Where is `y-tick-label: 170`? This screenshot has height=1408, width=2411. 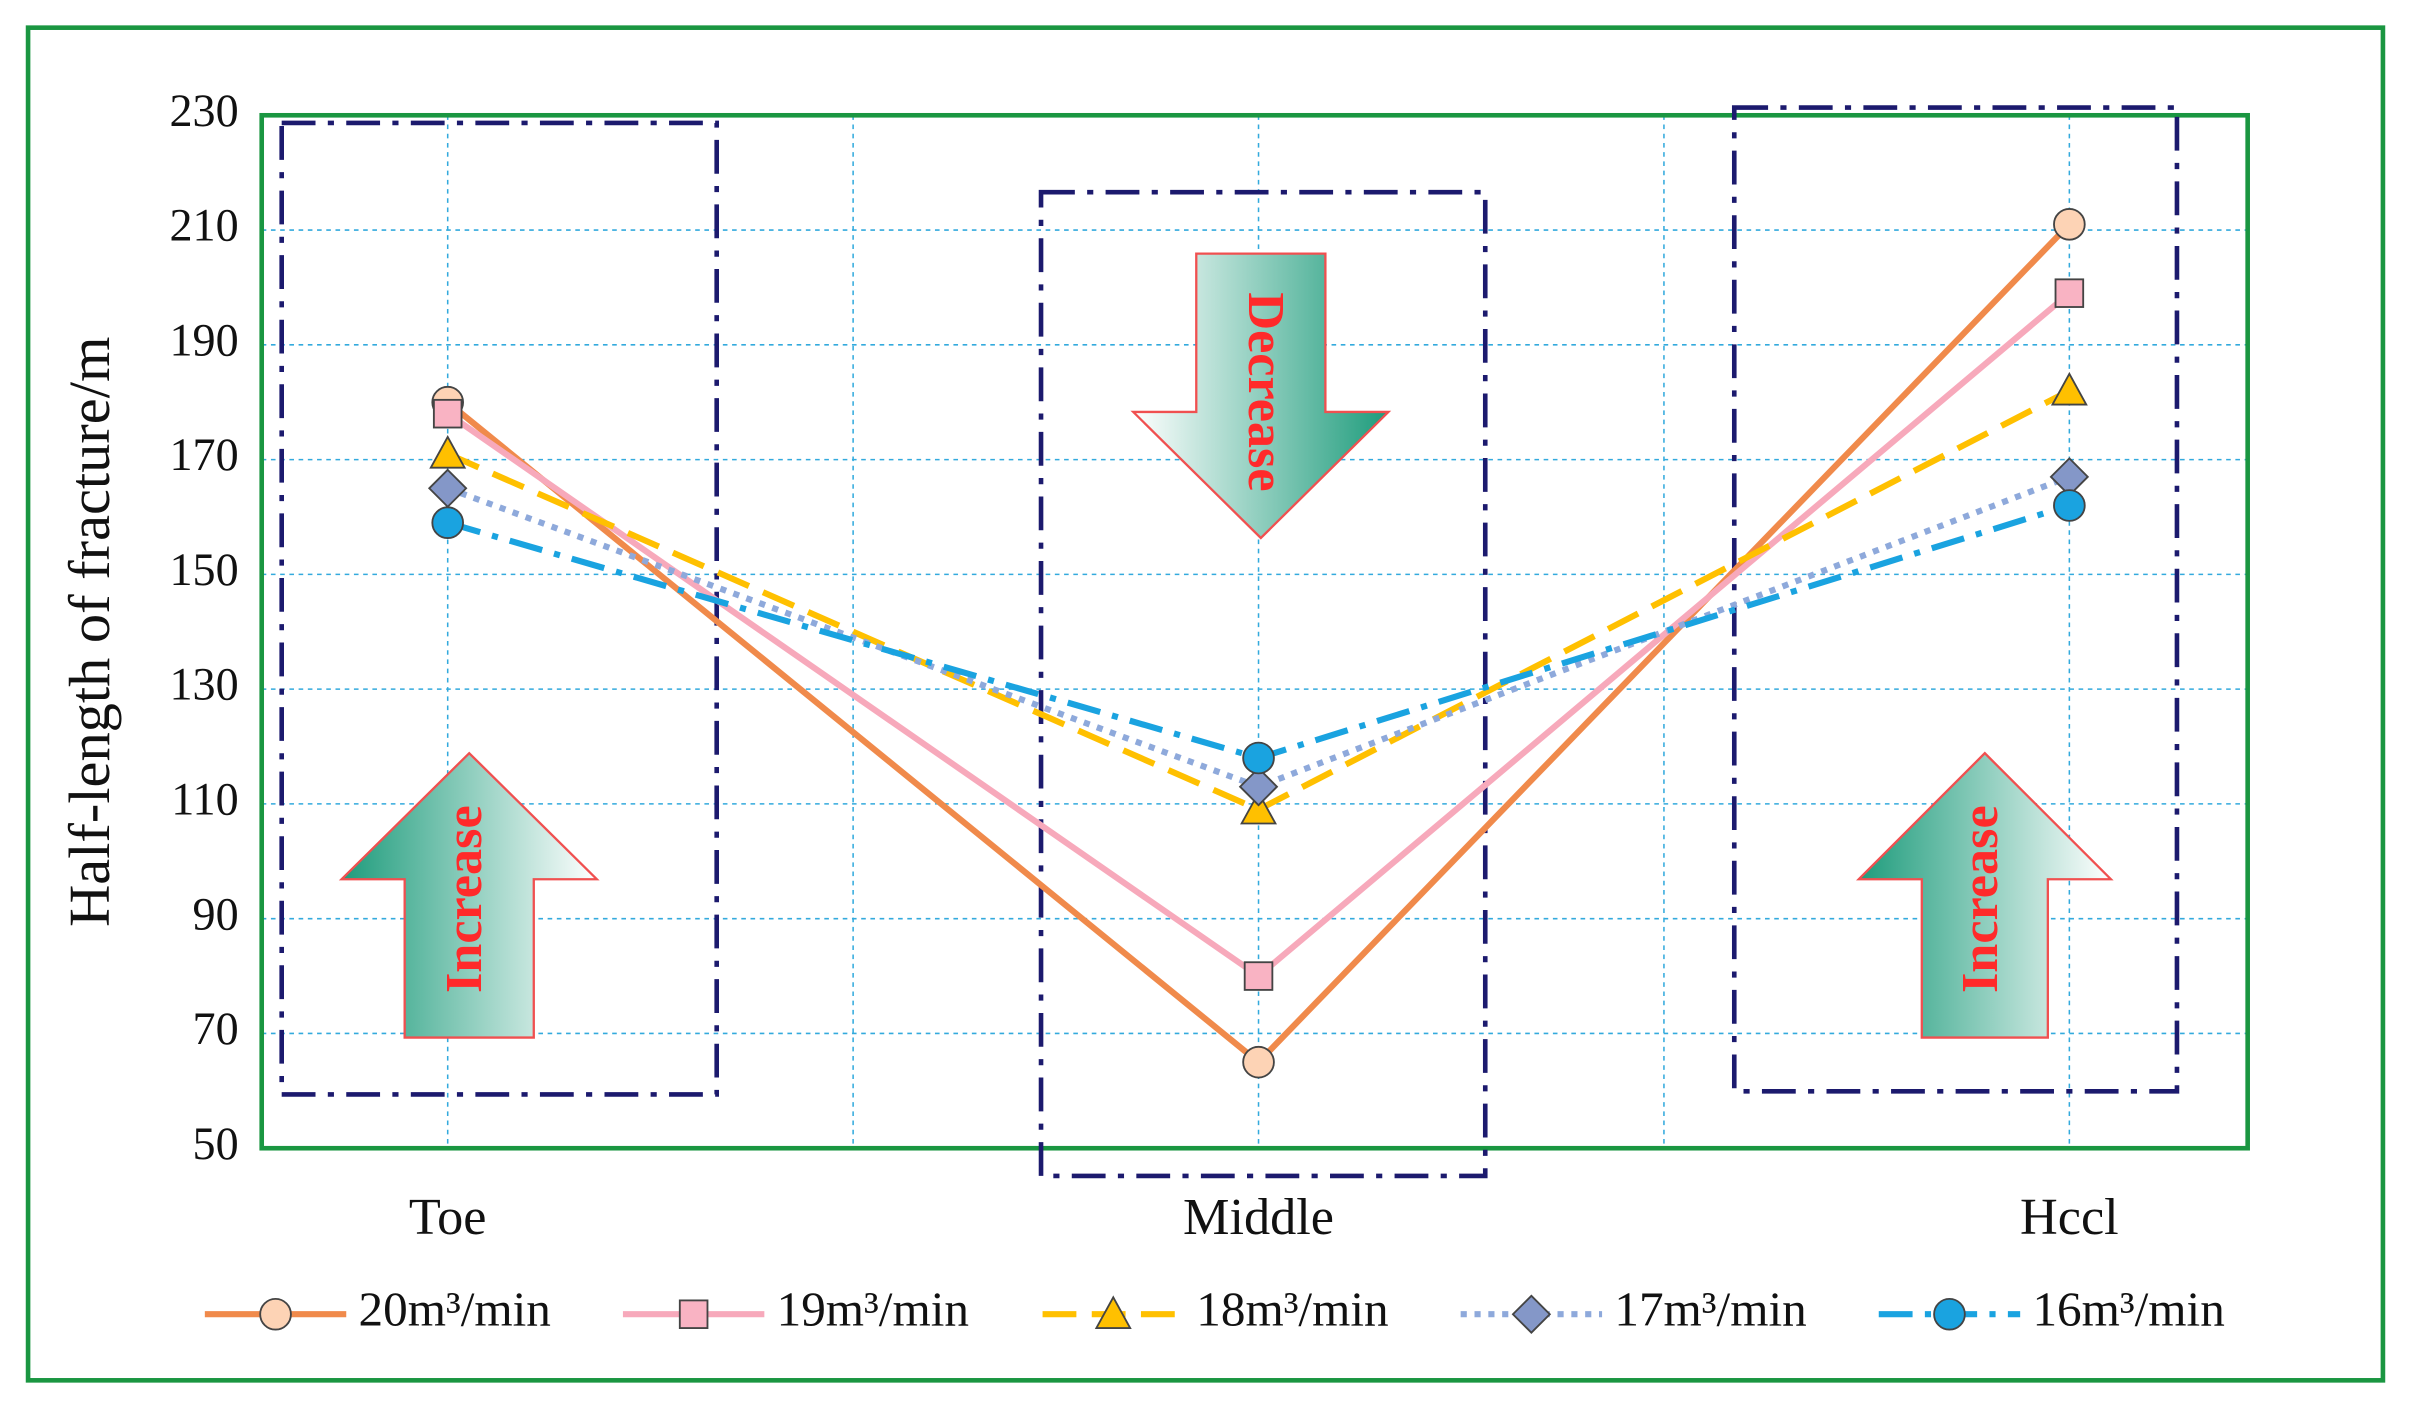
y-tick-label: 170 is located at coordinates (203, 454).